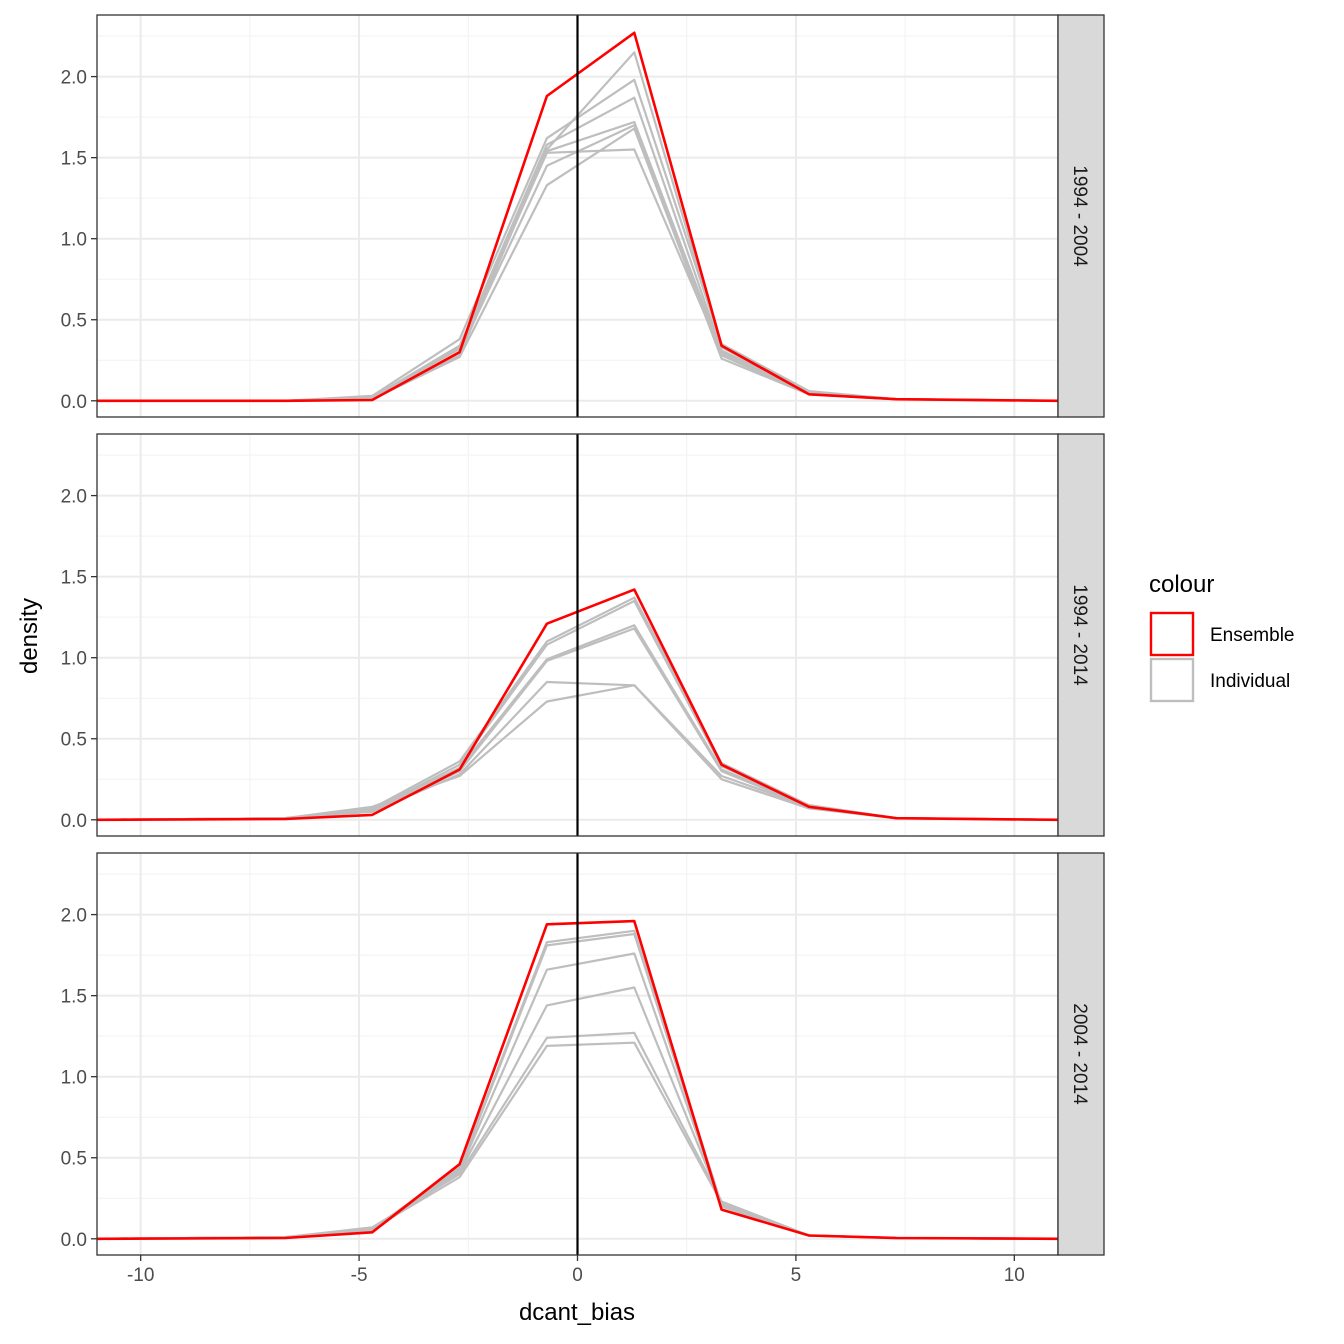 Image resolution: width=1344 pixels, height=1344 pixels. I want to click on facet-strip-label: 1994 - 2004, so click(1079, 216).